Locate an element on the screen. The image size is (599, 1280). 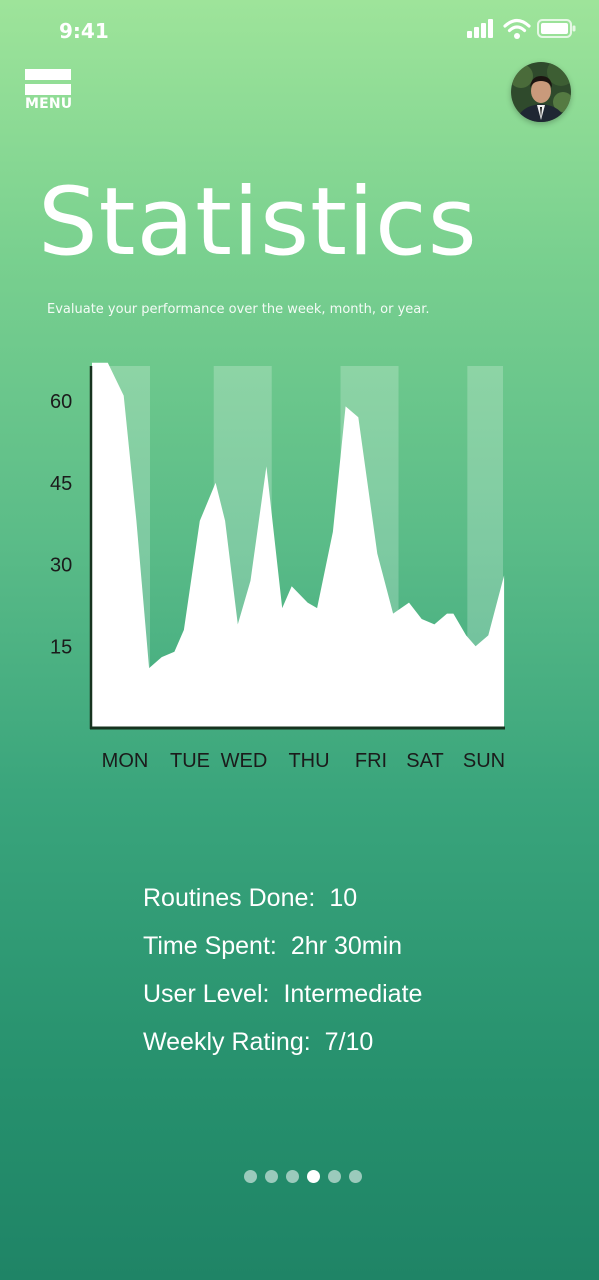
menu-label: MENU is located at coordinates (49, 104).